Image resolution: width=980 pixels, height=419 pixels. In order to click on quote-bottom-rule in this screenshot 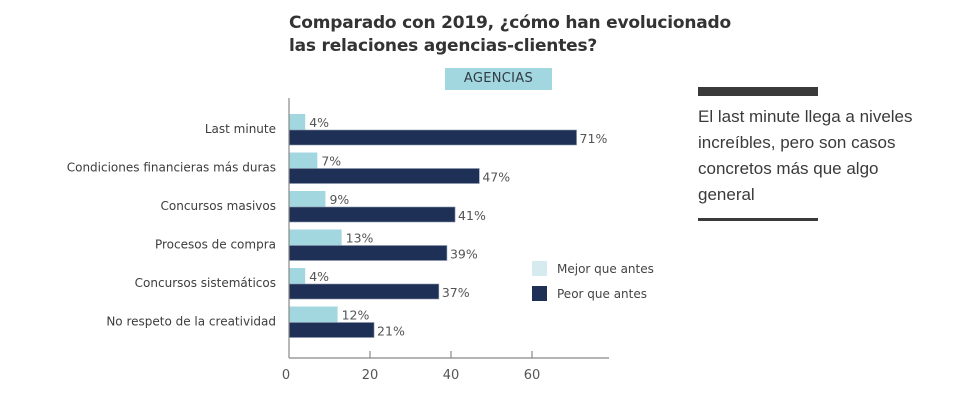, I will do `click(758, 219)`.